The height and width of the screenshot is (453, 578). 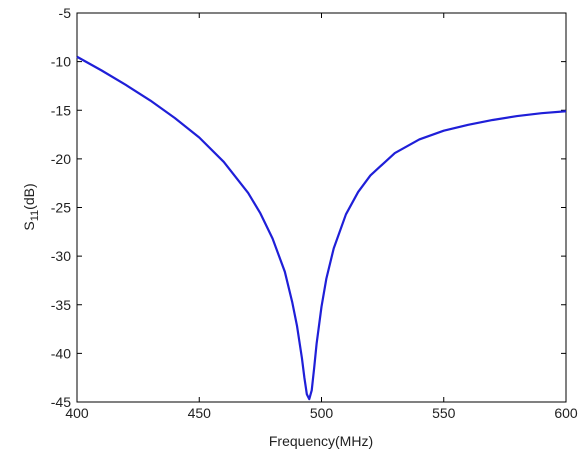 What do you see at coordinates (61, 353) in the screenshot?
I see `y-tick-label: -40` at bounding box center [61, 353].